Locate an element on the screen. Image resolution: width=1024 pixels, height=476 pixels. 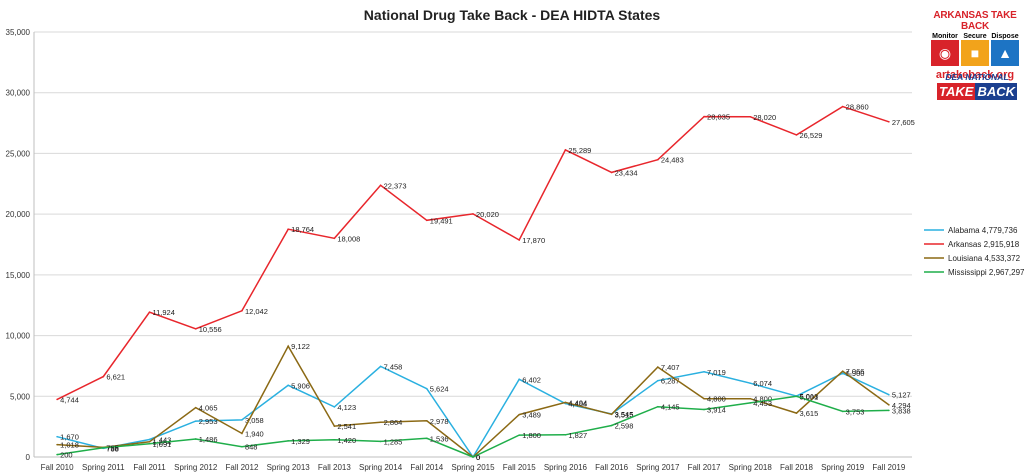
data-label: 6,402 is located at coordinates (531, 379).